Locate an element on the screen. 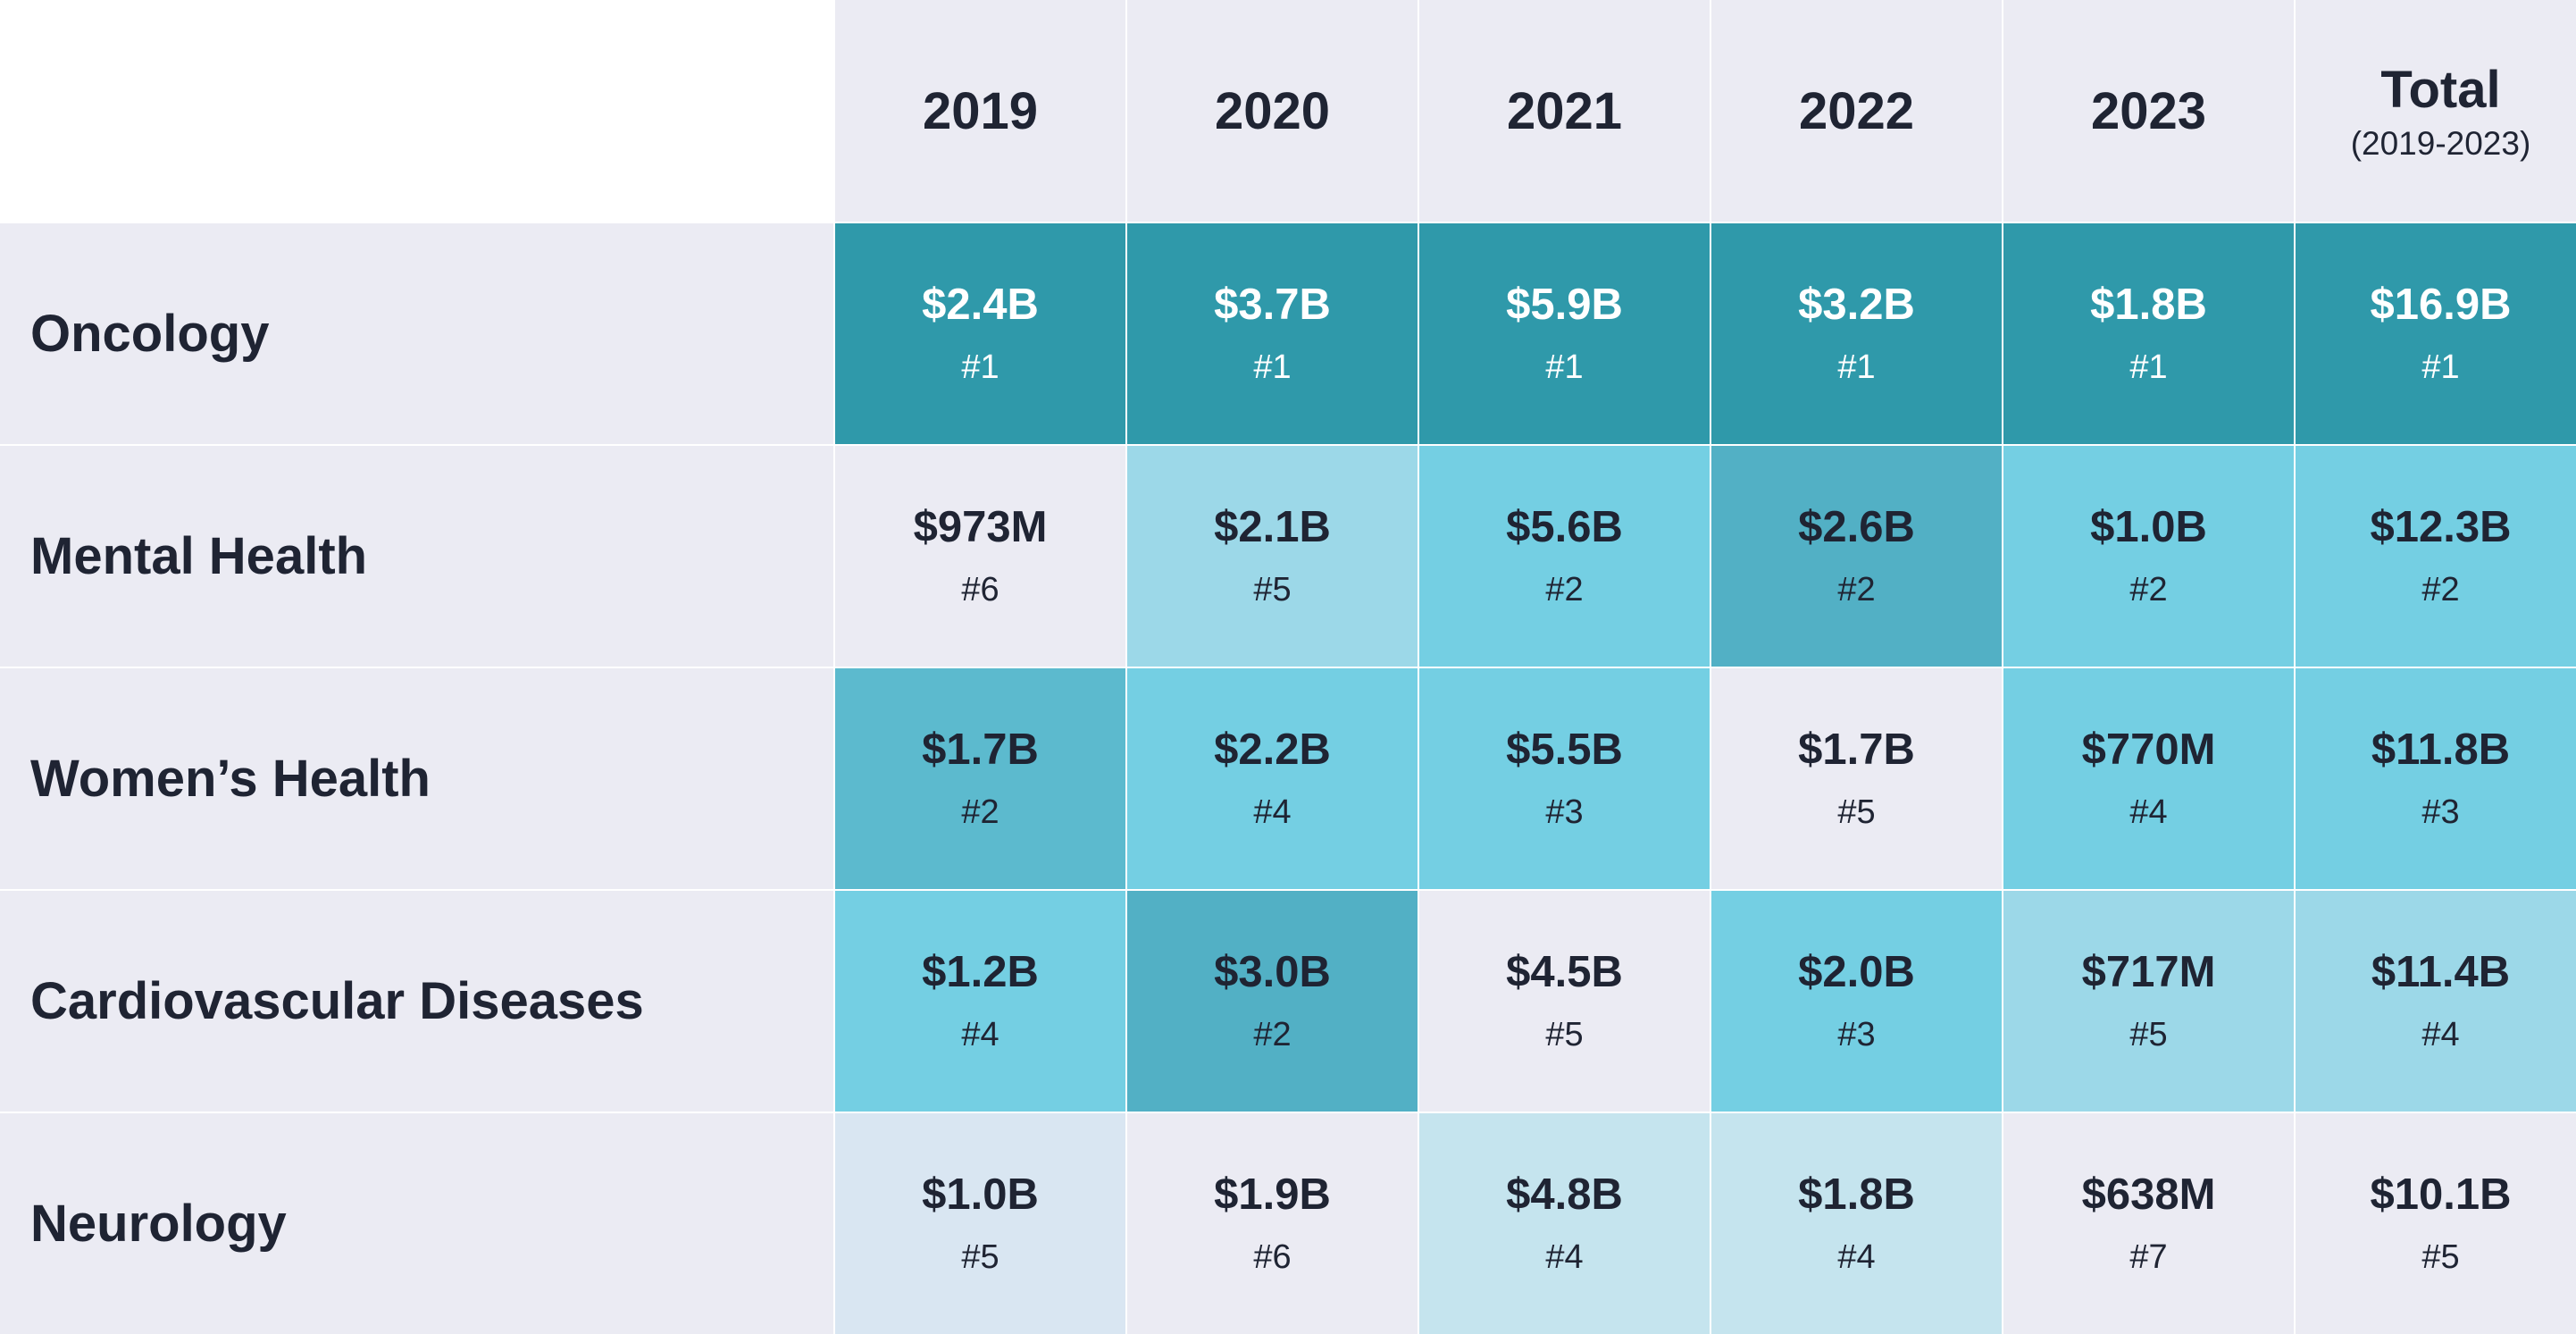 This screenshot has width=2576, height=1334. corner-cell is located at coordinates (417, 111).